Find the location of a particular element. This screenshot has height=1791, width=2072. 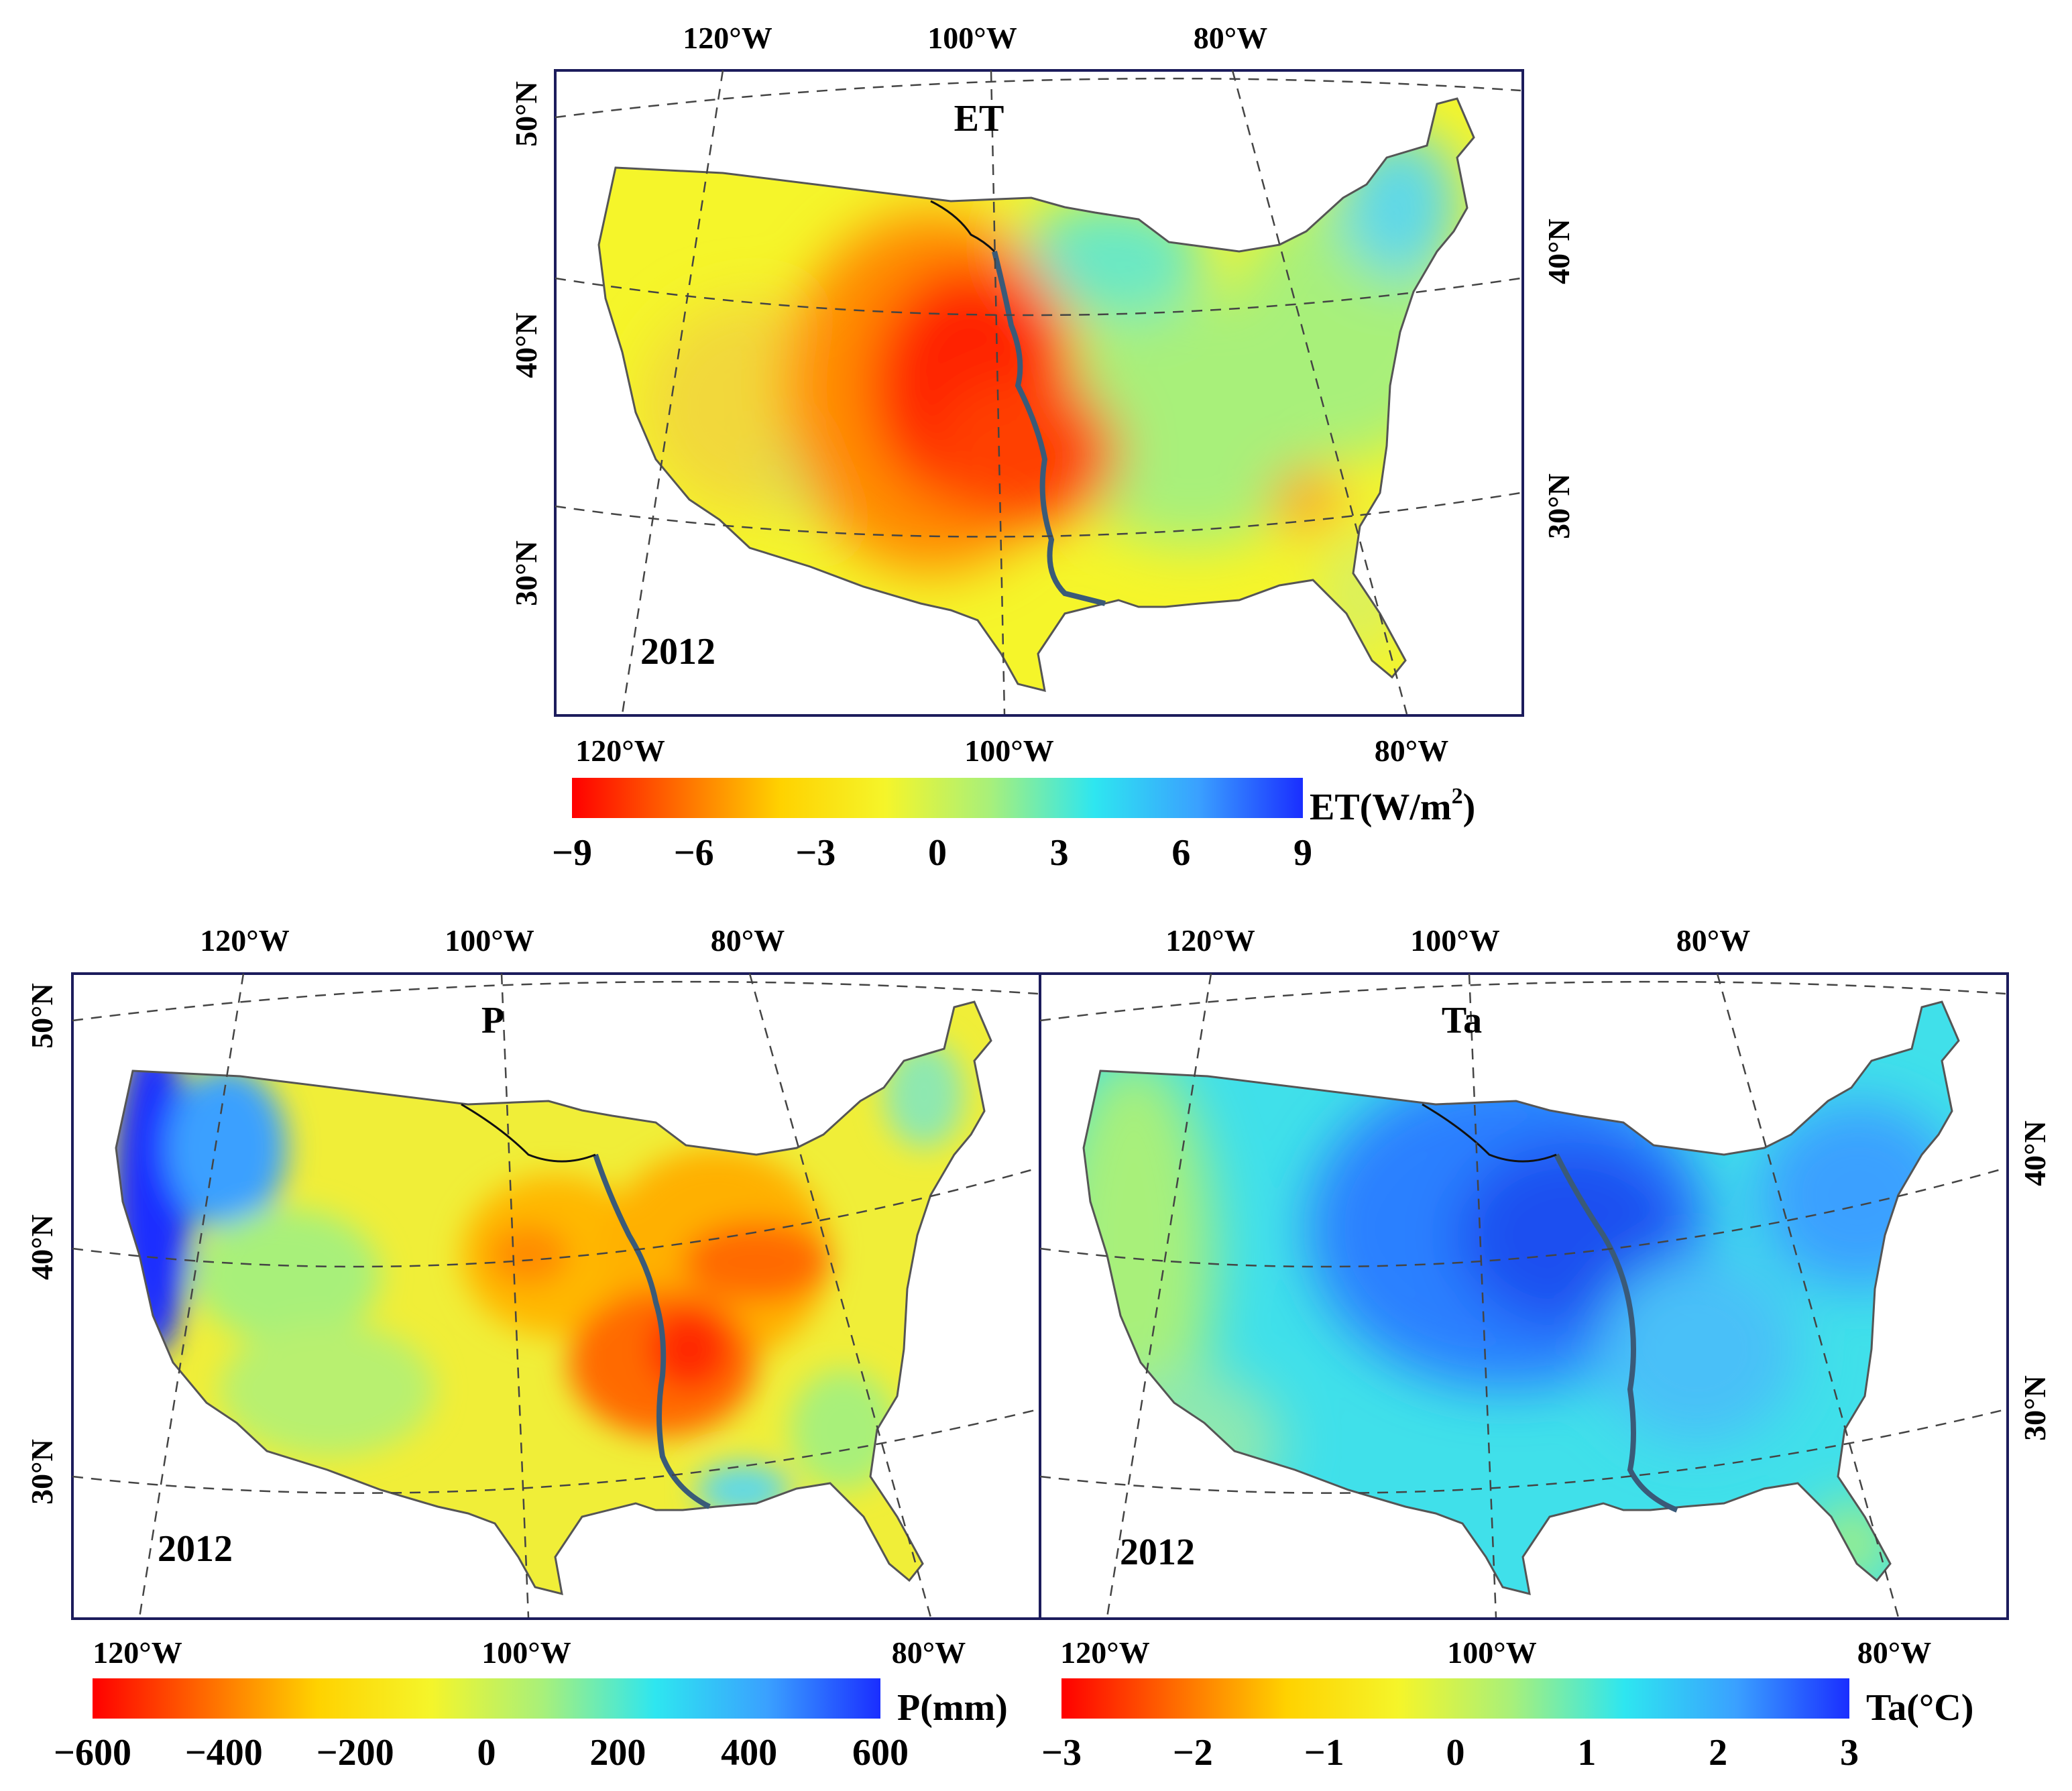

p-top-lon-label: 100°W is located at coordinates (490, 940).